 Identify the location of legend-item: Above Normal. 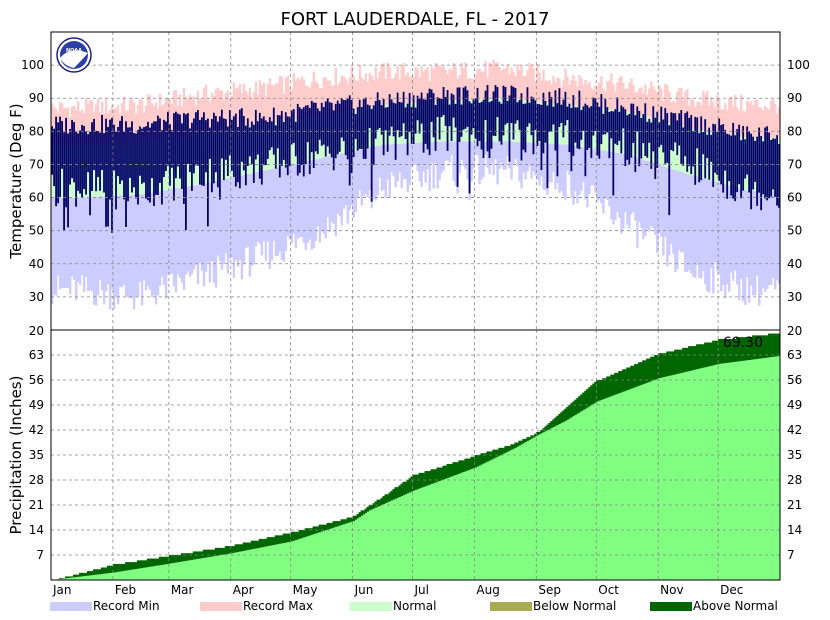
(714, 606).